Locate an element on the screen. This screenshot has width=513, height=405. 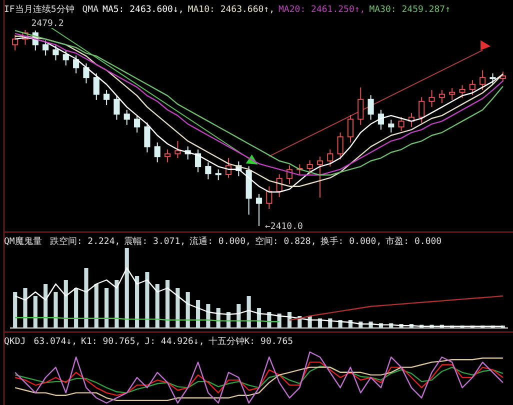
chart-title: IF当月连续5分钟 is located at coordinates (39, 9).